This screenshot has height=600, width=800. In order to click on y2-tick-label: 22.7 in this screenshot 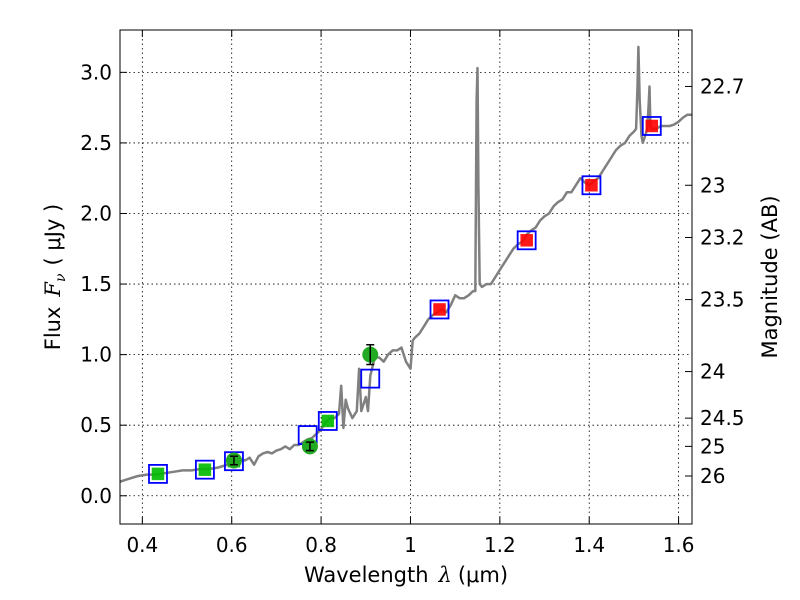, I will do `click(722, 86)`.